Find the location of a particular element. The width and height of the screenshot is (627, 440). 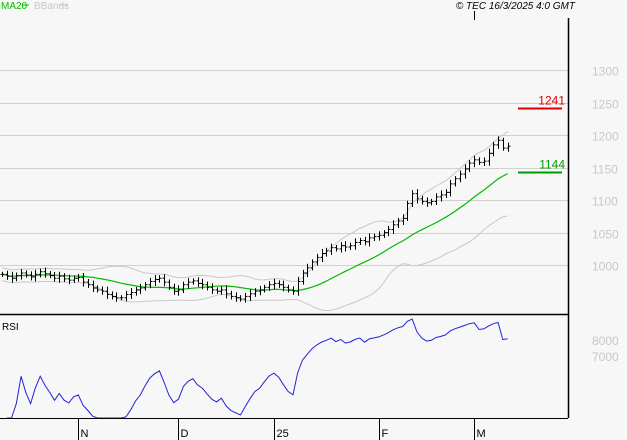

x-axis: N D 25 F M is located at coordinates (282, 429).